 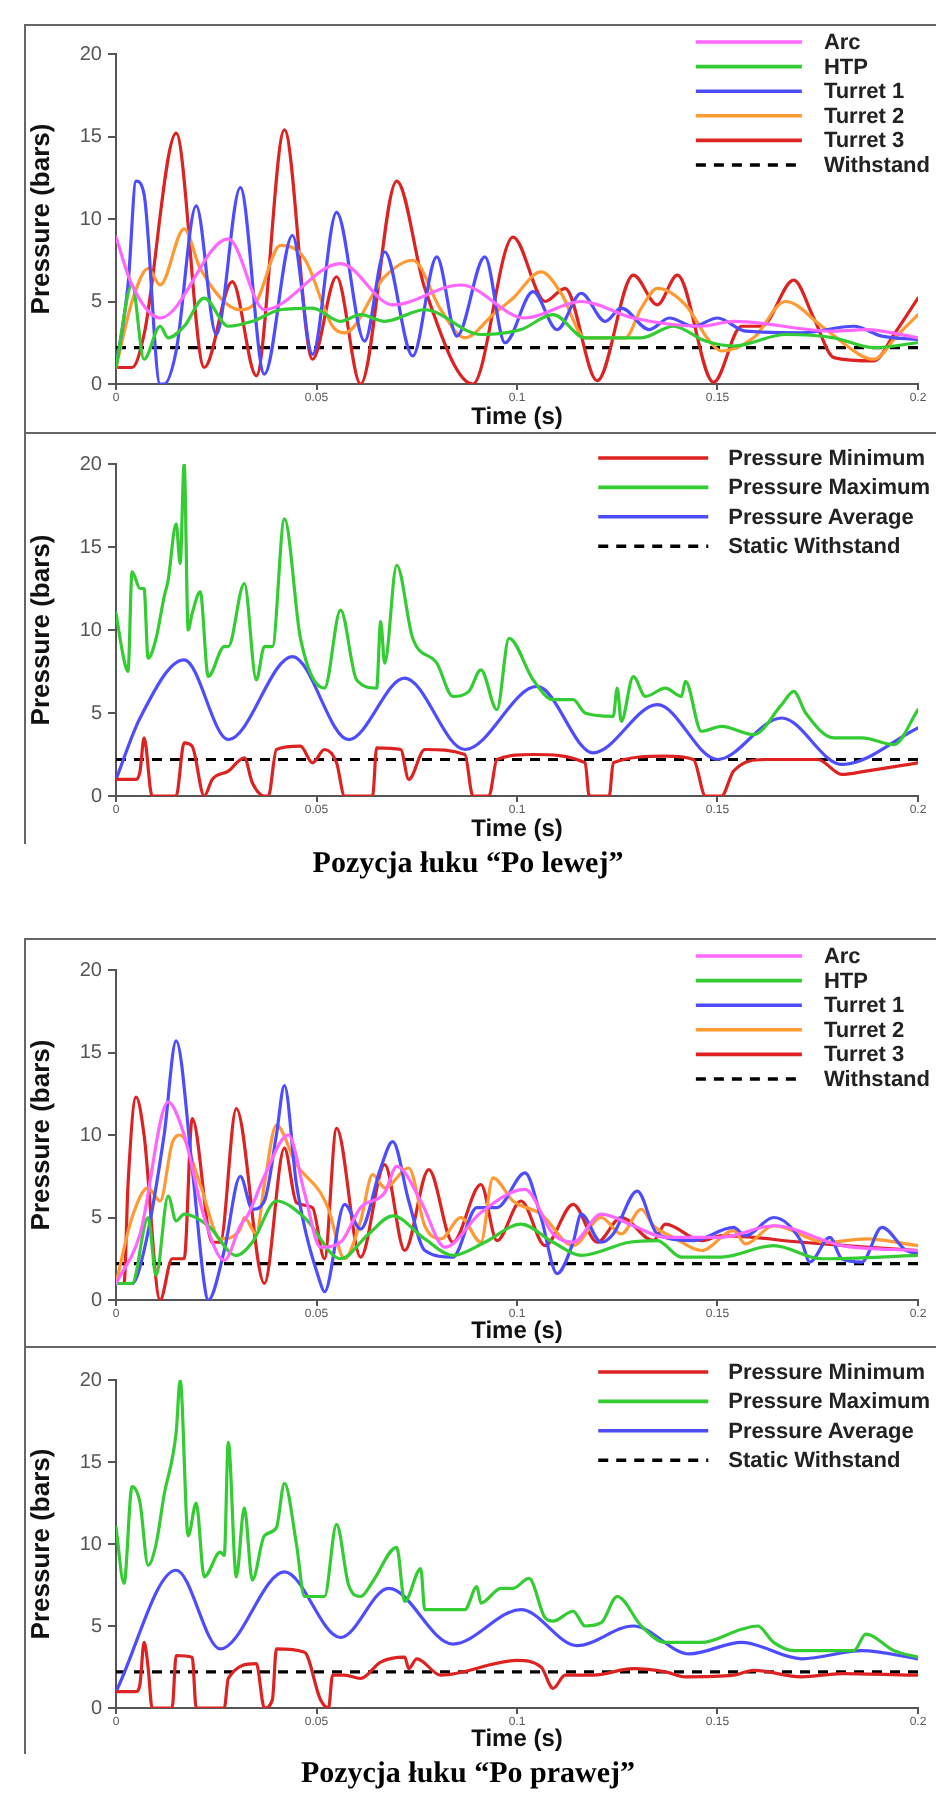 What do you see at coordinates (468, 864) in the screenshot?
I see `text: Pozycja łuku “Po lewej”` at bounding box center [468, 864].